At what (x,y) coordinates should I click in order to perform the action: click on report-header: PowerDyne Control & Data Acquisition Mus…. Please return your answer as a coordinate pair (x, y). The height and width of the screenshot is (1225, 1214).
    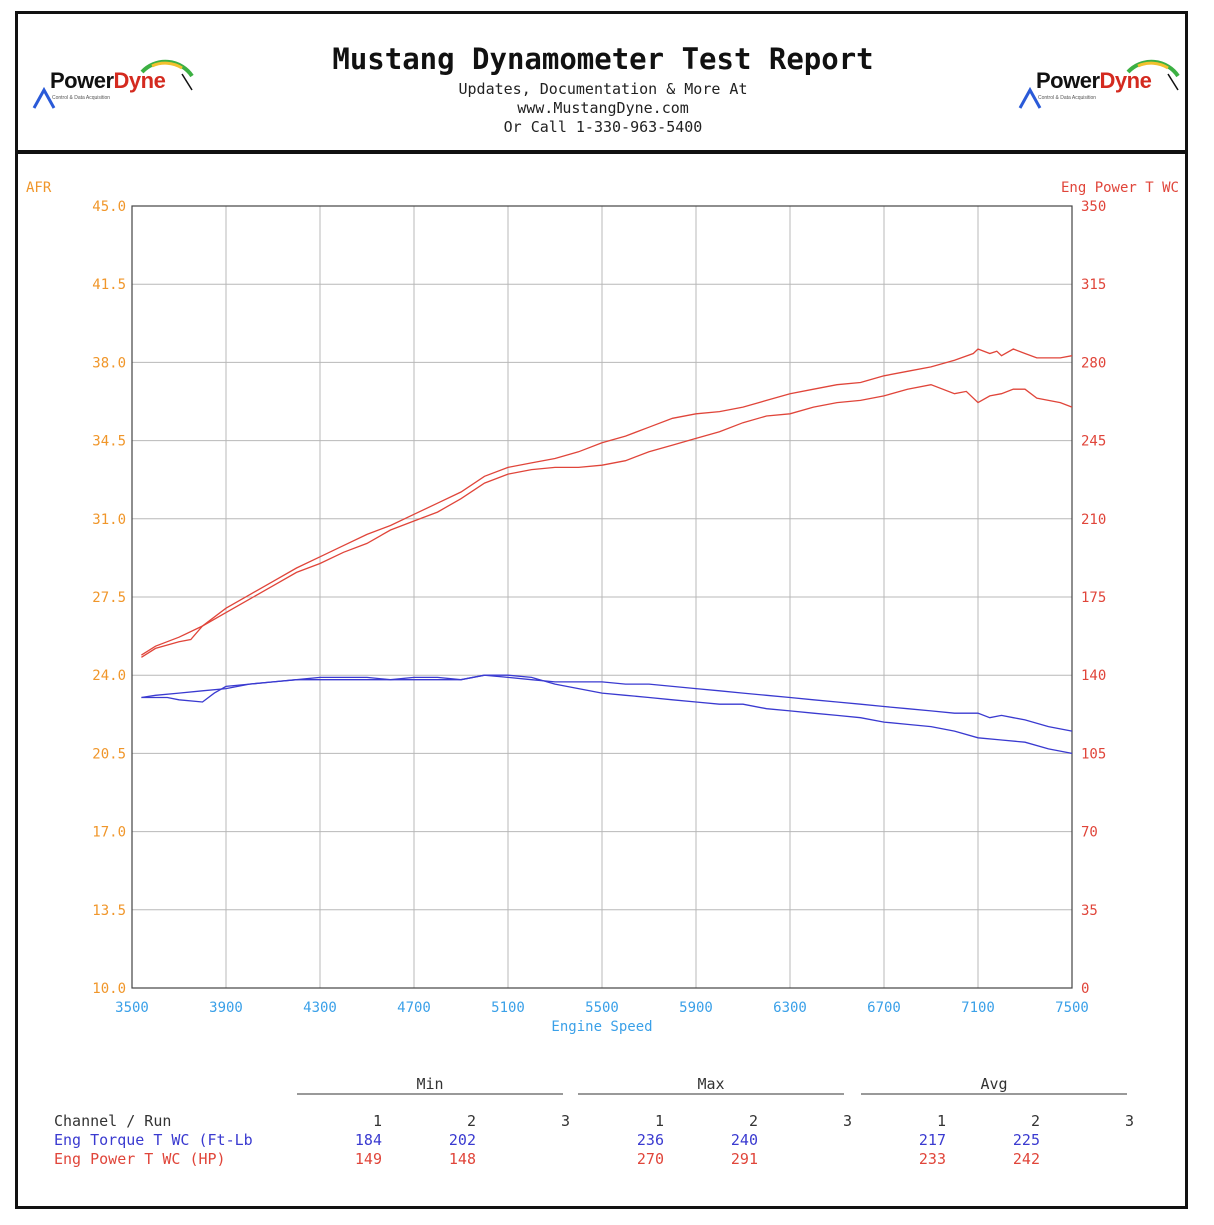
    Looking at the image, I should click on (603, 84).